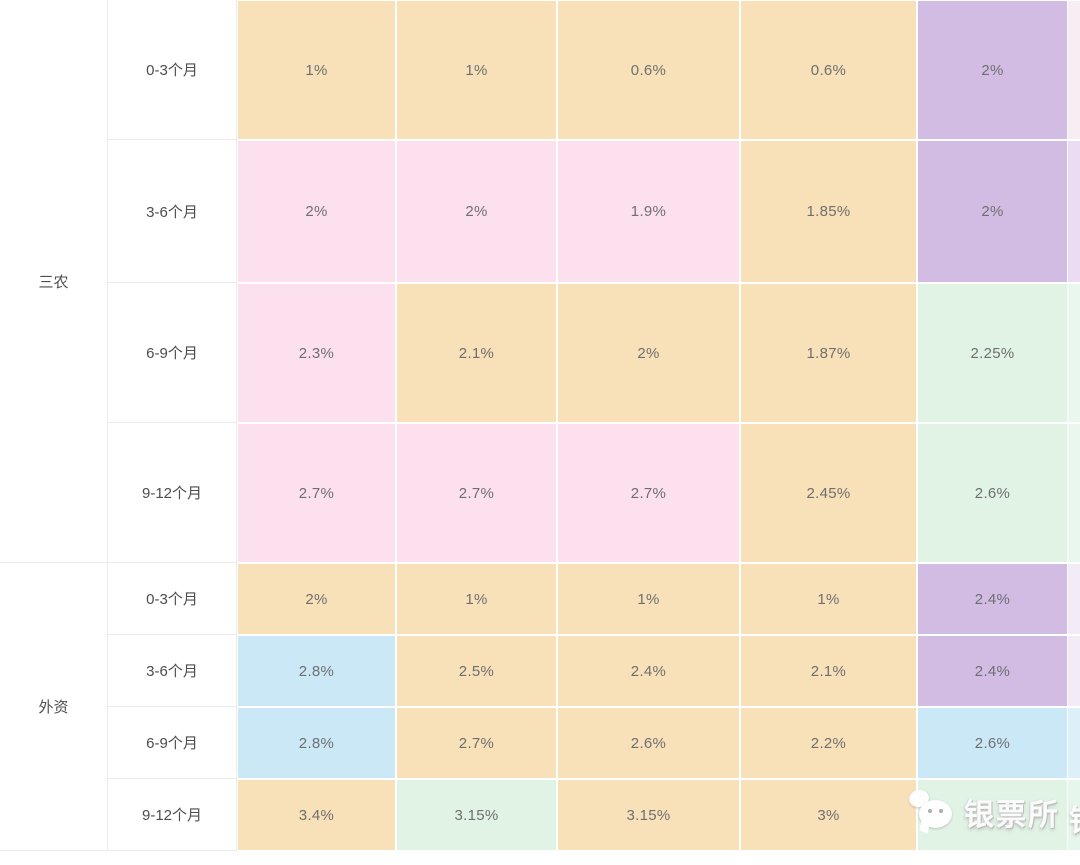  I want to click on rate-cell: 3.4%, so click(316, 815).